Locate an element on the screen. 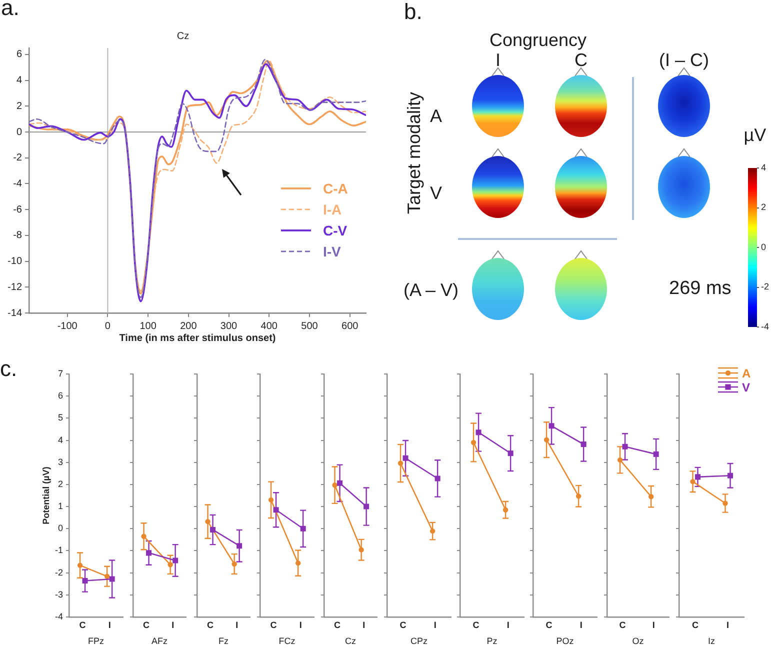 The image size is (771, 651). y-tick-label: -10 is located at coordinates (15, 262).